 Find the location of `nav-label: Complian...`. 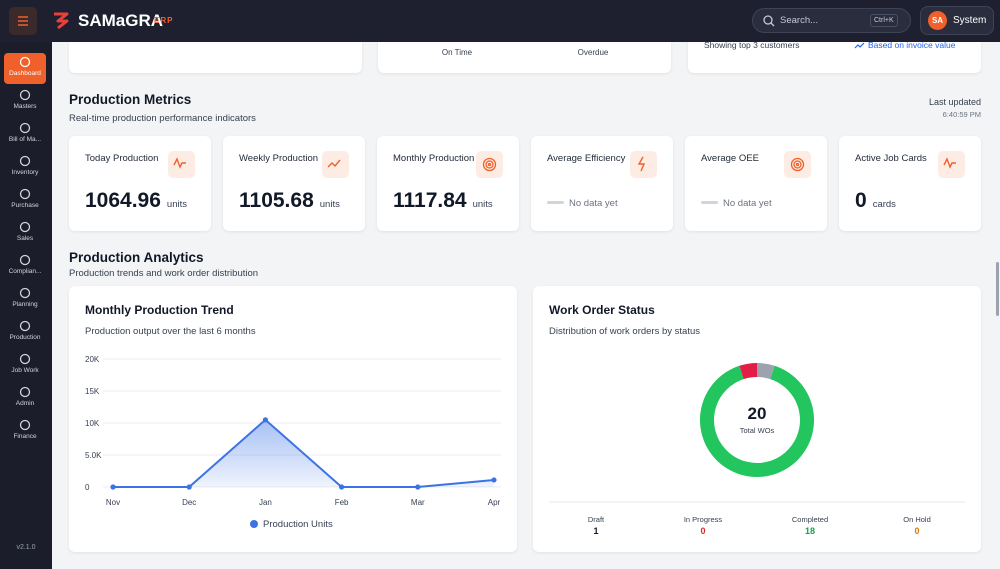

nav-label: Complian... is located at coordinates (25, 271).